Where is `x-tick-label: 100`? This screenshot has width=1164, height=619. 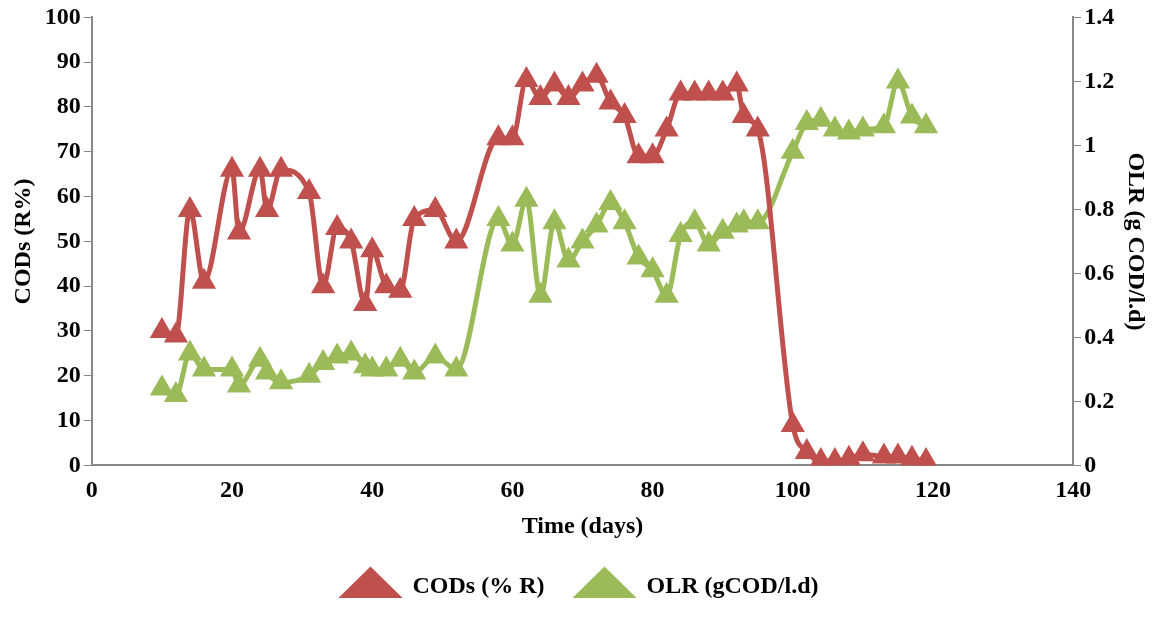 x-tick-label: 100 is located at coordinates (792, 489).